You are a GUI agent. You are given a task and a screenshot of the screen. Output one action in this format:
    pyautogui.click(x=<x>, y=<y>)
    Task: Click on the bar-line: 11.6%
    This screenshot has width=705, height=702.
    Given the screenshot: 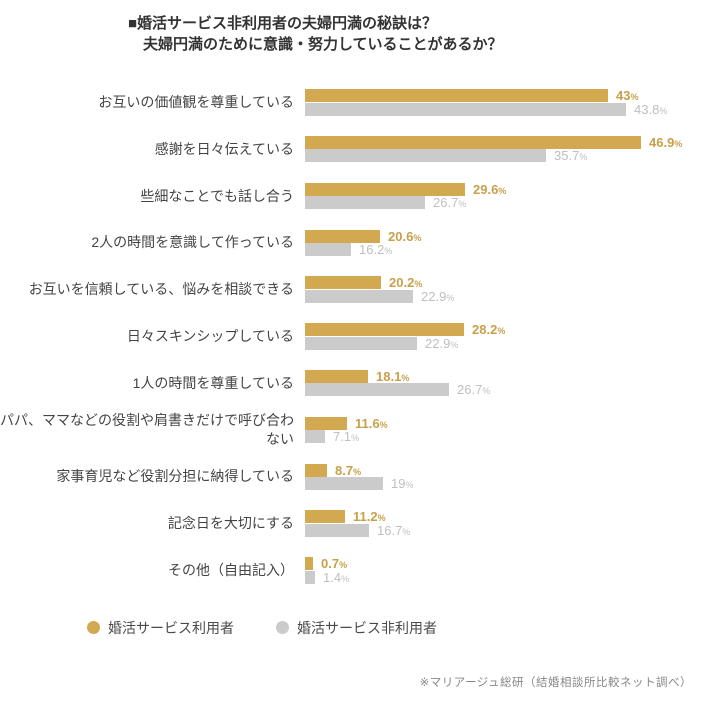 What is the action you would take?
    pyautogui.click(x=505, y=423)
    